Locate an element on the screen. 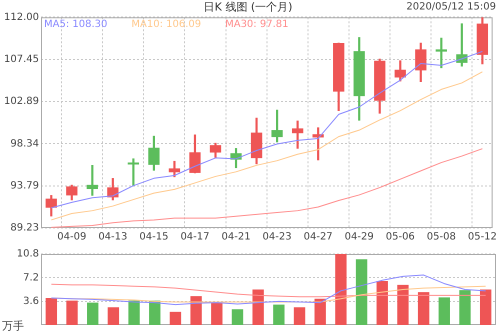  y-tick-label: 102.89 is located at coordinates (21, 102).